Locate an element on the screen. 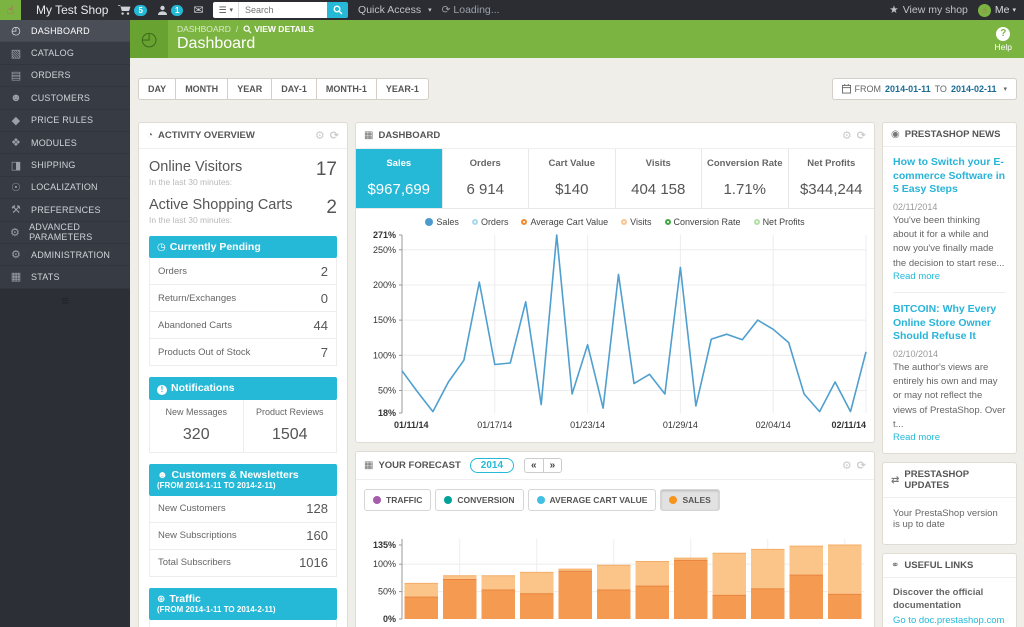  panel-title: PRESTASHOP UPDATES is located at coordinates (936, 480).